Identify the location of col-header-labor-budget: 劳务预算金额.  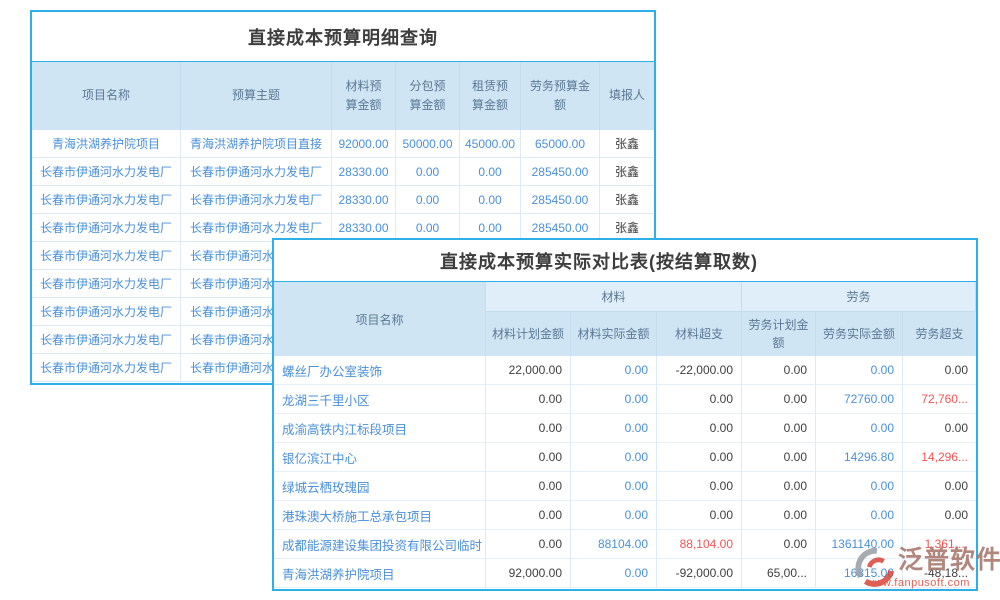
(560, 96).